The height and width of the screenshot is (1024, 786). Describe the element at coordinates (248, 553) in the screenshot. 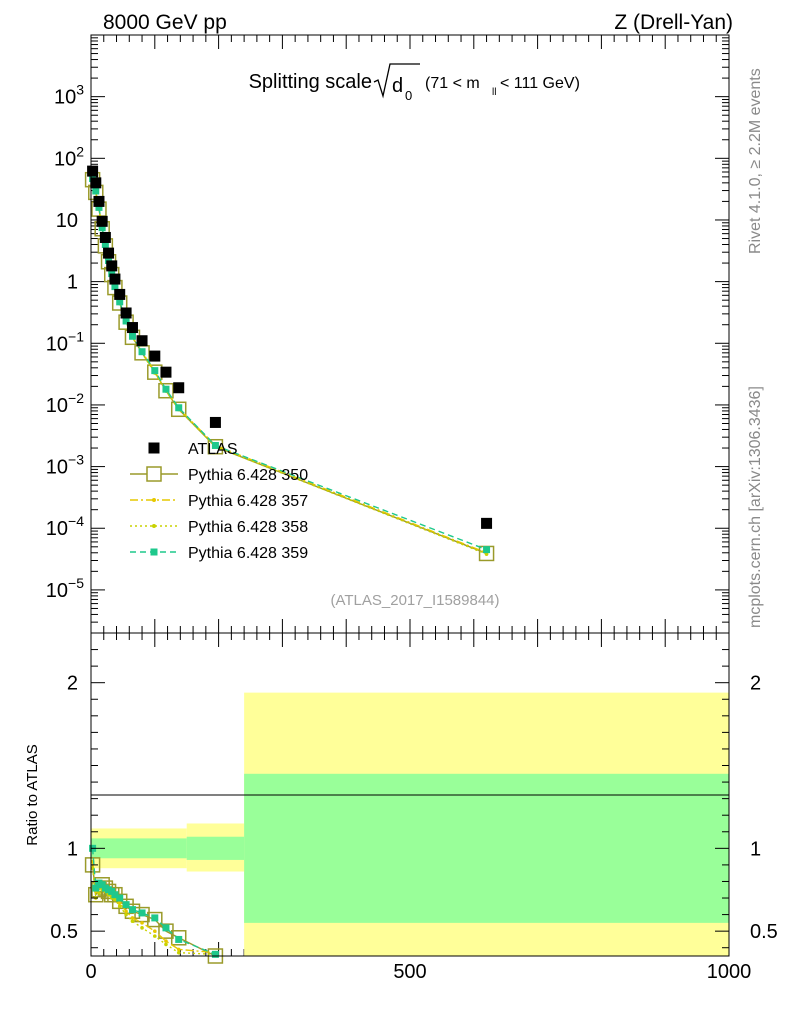

I see `legend-label: Pythia 6.428 359` at that location.